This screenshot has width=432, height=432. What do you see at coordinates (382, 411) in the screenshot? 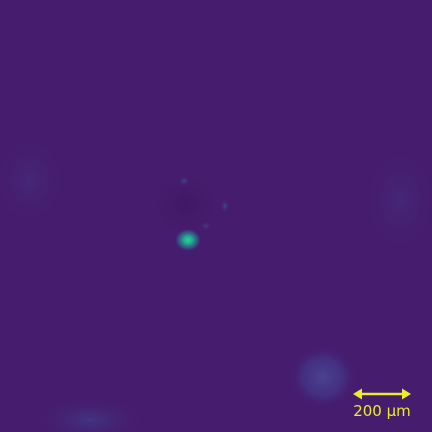
I see `scale-bar-label: 200 µm` at bounding box center [382, 411].